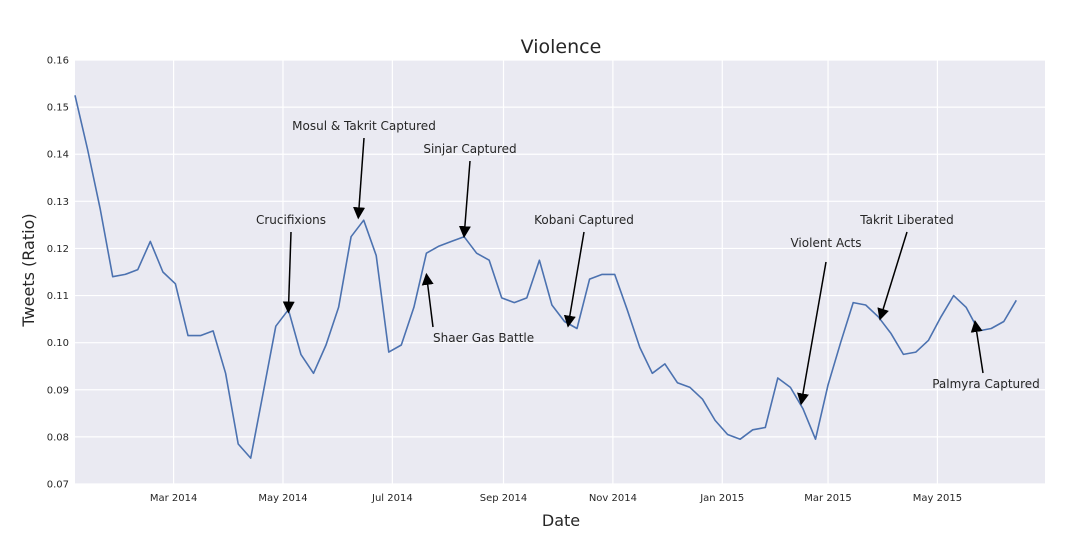 The image size is (1073, 555). Describe the element at coordinates (58, 343) in the screenshot. I see `y-tick-label: 0.10` at that location.